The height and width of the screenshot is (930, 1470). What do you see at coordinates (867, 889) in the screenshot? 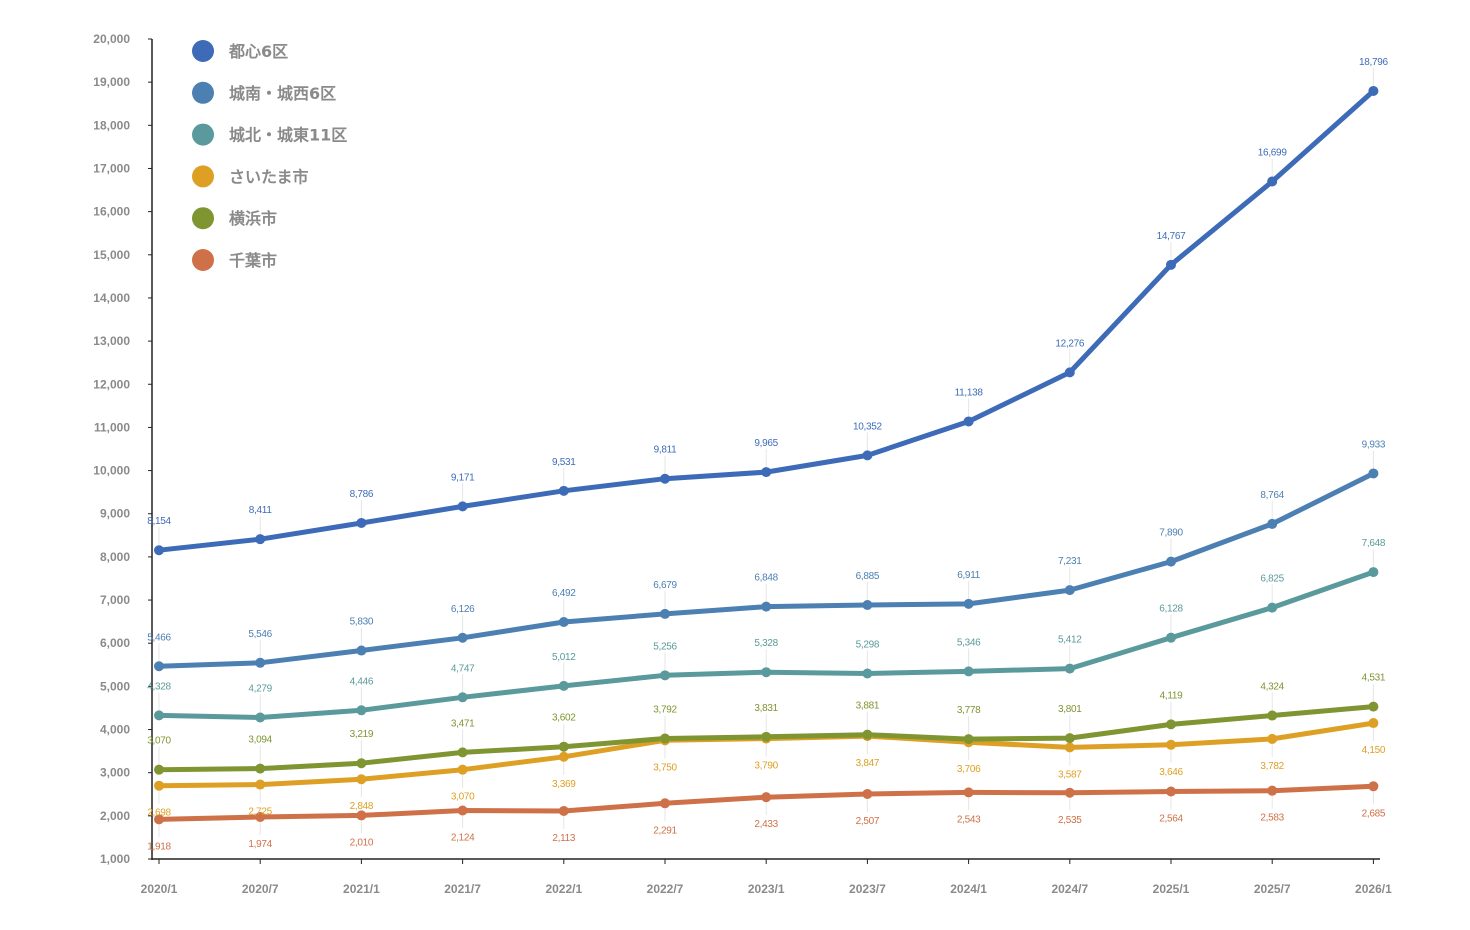
I see `x-tick-label: 2023/7` at bounding box center [867, 889].